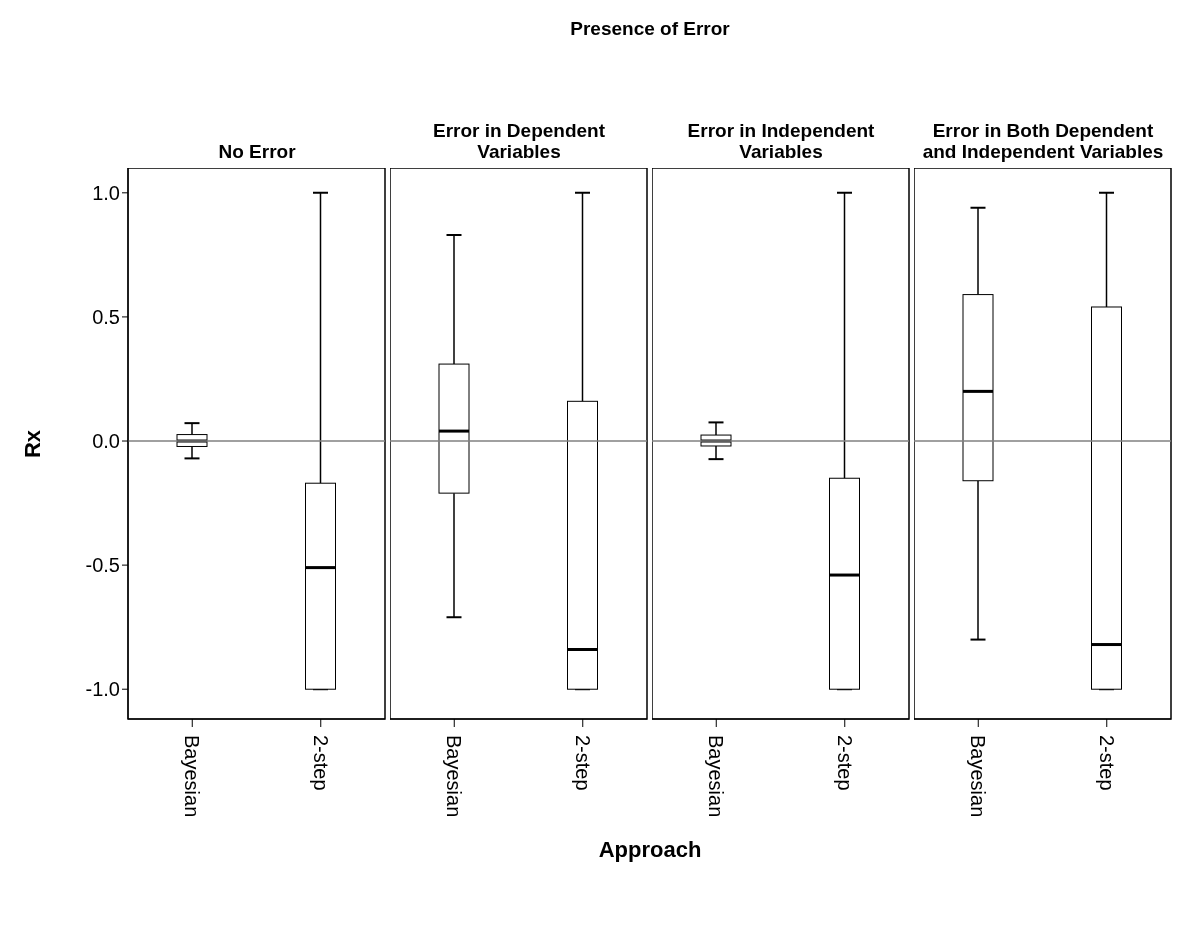 Image resolution: width=1180 pixels, height=927 pixels. I want to click on y-axis-title: Rx, so click(33, 443).